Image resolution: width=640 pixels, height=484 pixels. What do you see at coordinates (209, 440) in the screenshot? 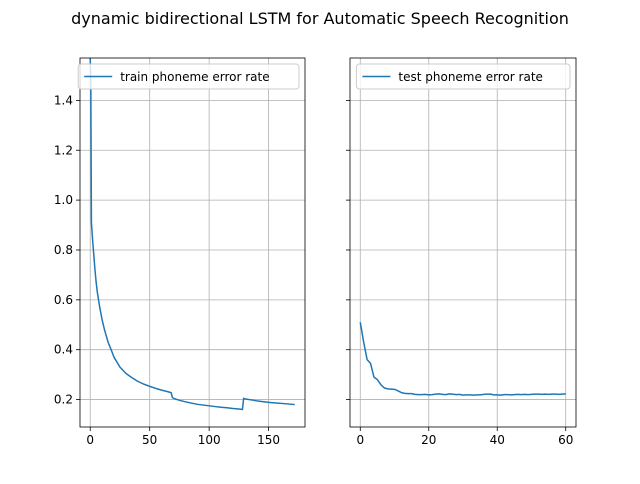
I see `x-tick-label: 100` at bounding box center [209, 440].